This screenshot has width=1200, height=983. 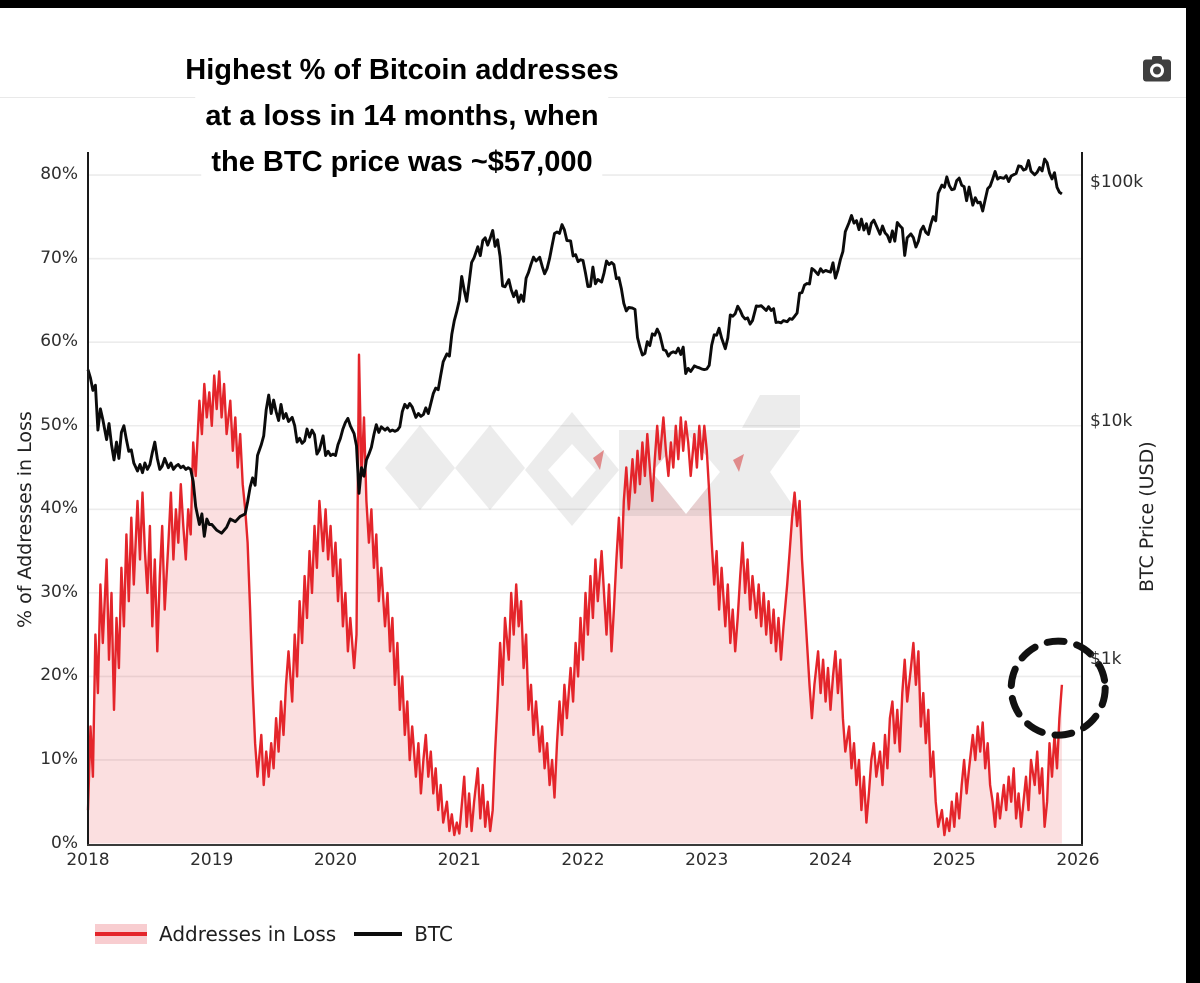 I want to click on annotation-title-line3: the BTC price was ~$57,000, so click(x=402, y=162).